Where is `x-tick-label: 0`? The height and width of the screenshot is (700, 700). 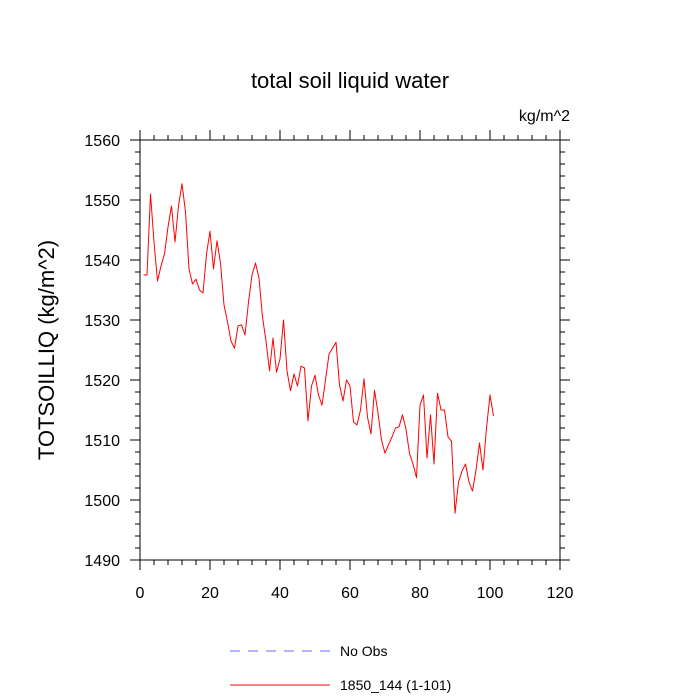
x-tick-label: 0 is located at coordinates (140, 593).